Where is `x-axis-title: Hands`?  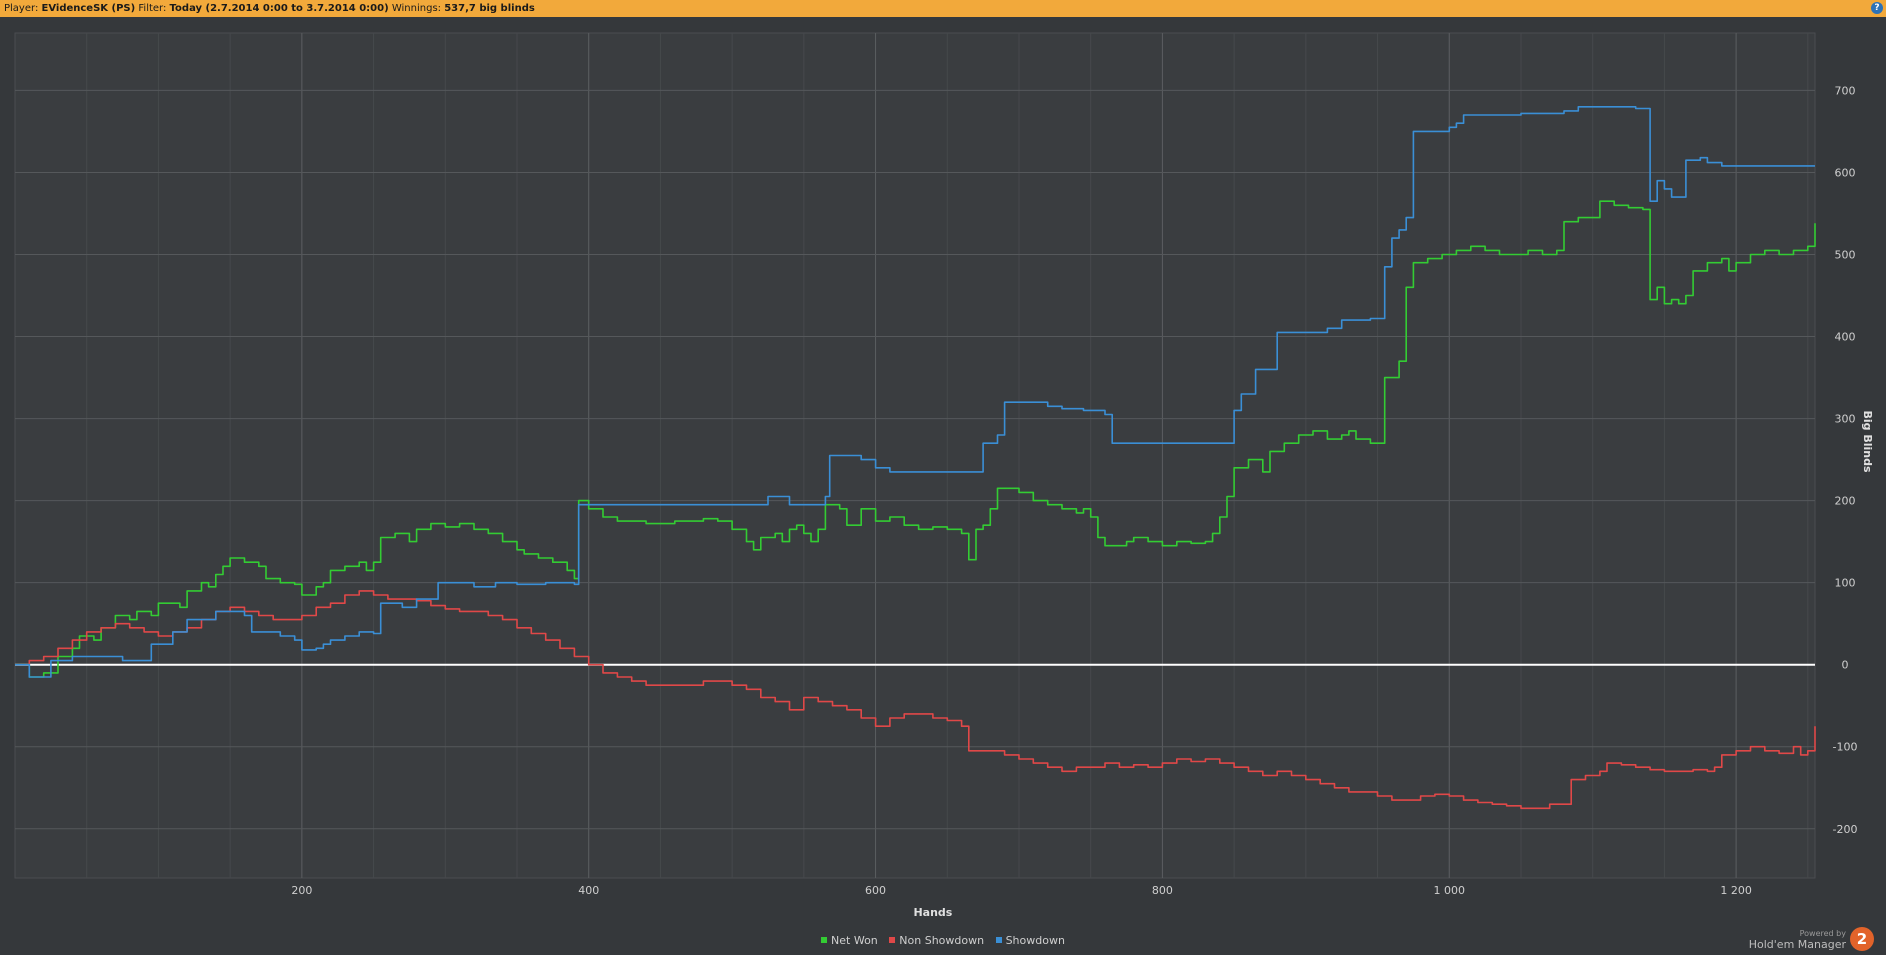
x-axis-title: Hands is located at coordinates (932, 912).